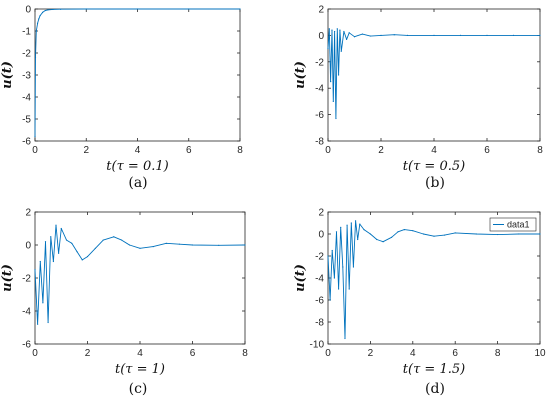 The image size is (550, 411). I want to click on y-tick-label: -8, so click(319, 323).